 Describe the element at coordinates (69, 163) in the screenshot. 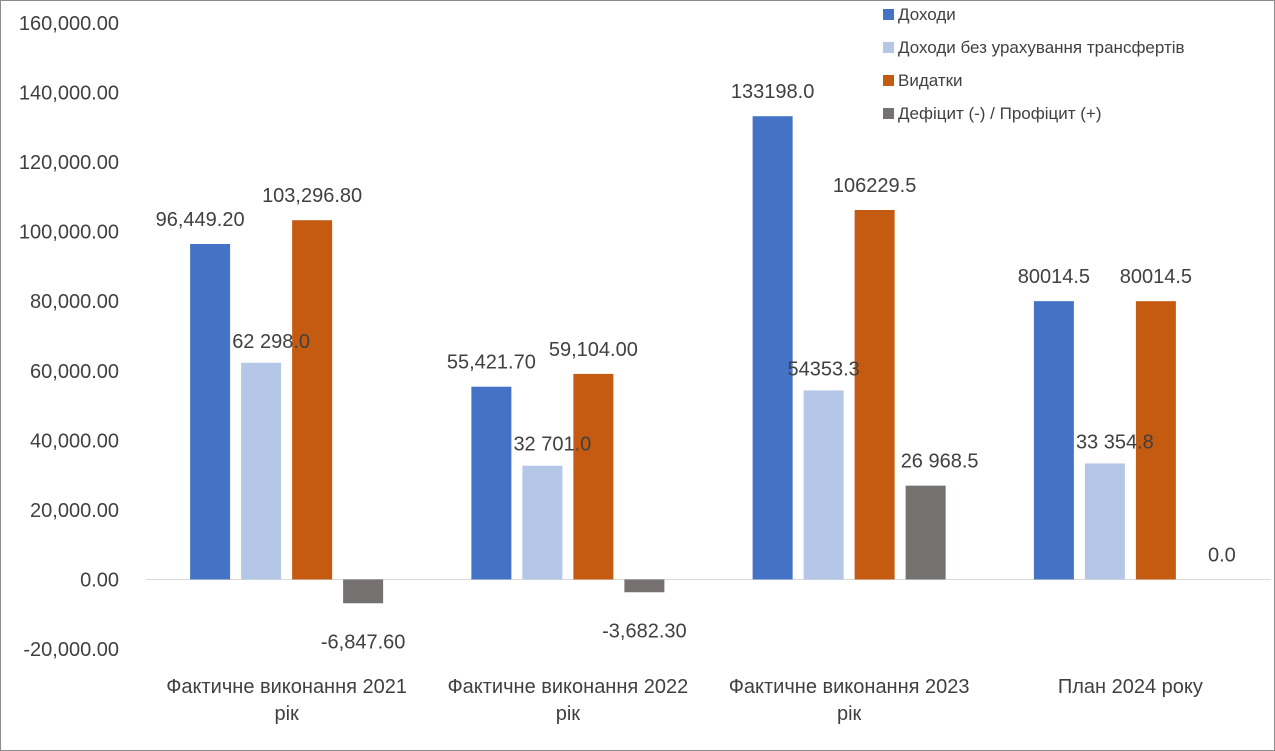

I see `y-tick-label: 120,000.00` at that location.